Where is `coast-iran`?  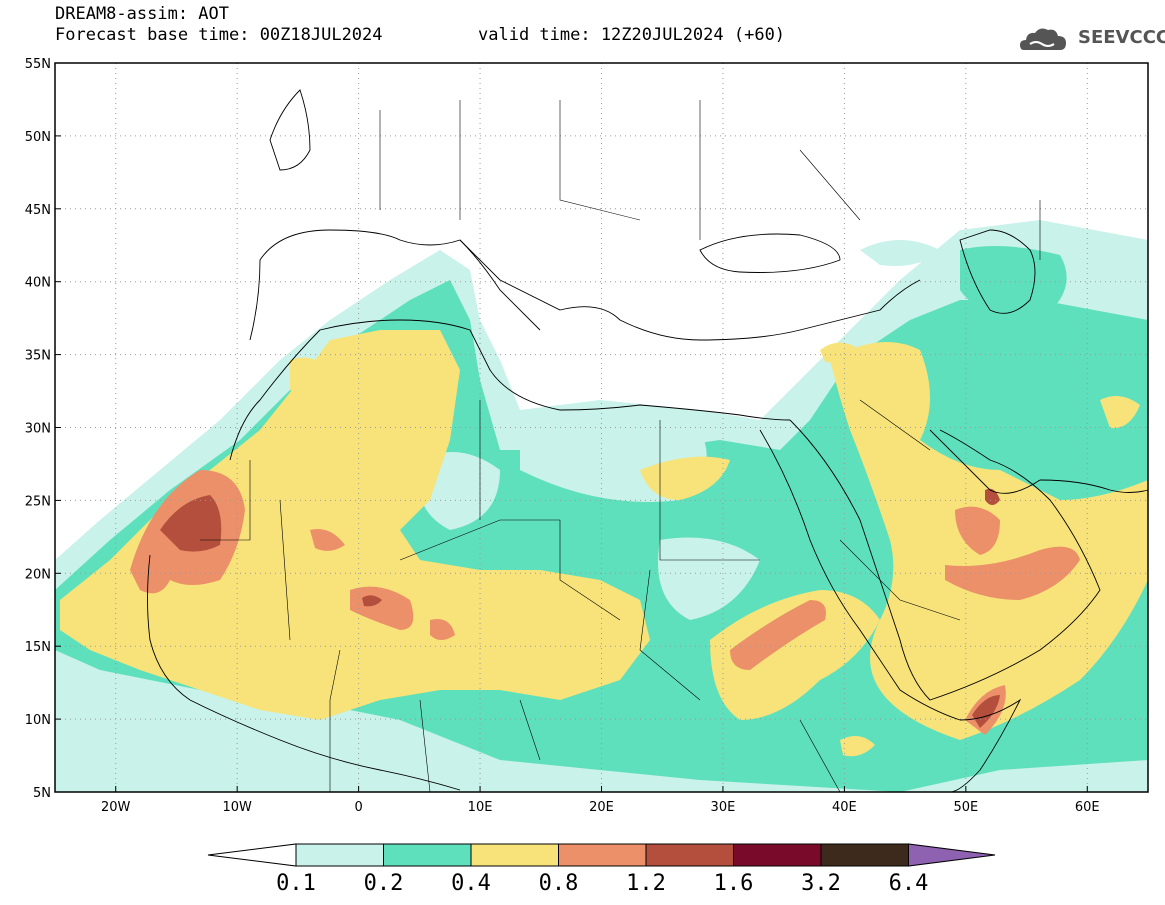
coast-iran is located at coordinates (1094, 486).